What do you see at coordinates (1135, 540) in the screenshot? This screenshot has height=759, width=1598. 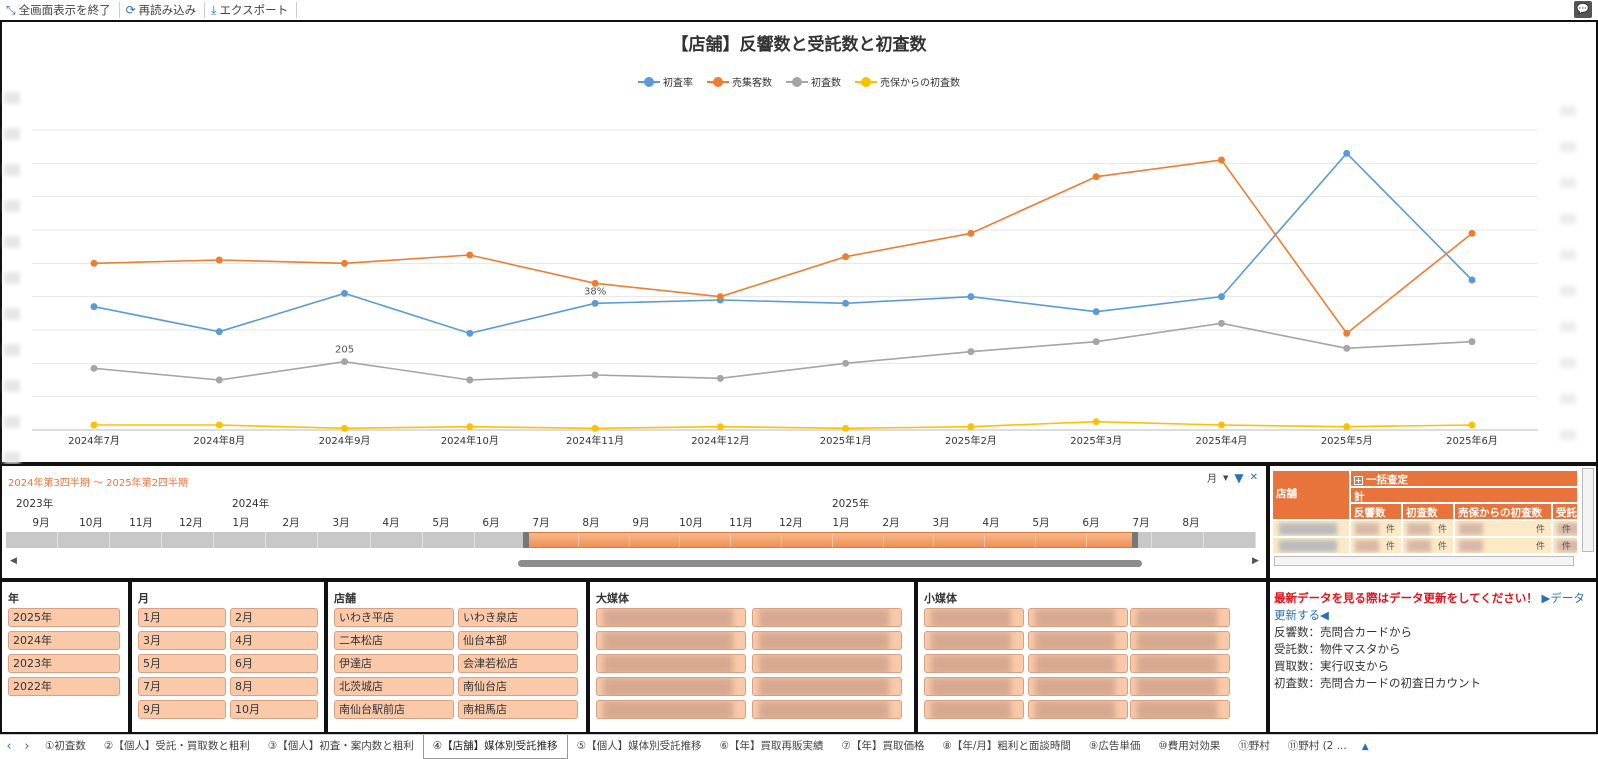 I see `timeline-end-handle` at bounding box center [1135, 540].